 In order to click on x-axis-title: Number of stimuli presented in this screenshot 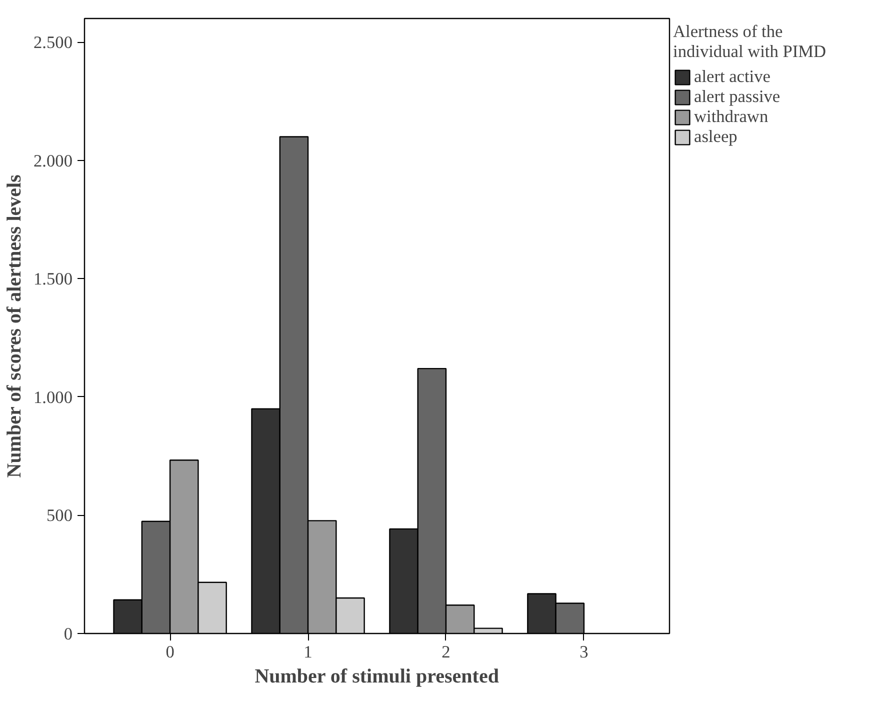, I will do `click(376, 677)`.